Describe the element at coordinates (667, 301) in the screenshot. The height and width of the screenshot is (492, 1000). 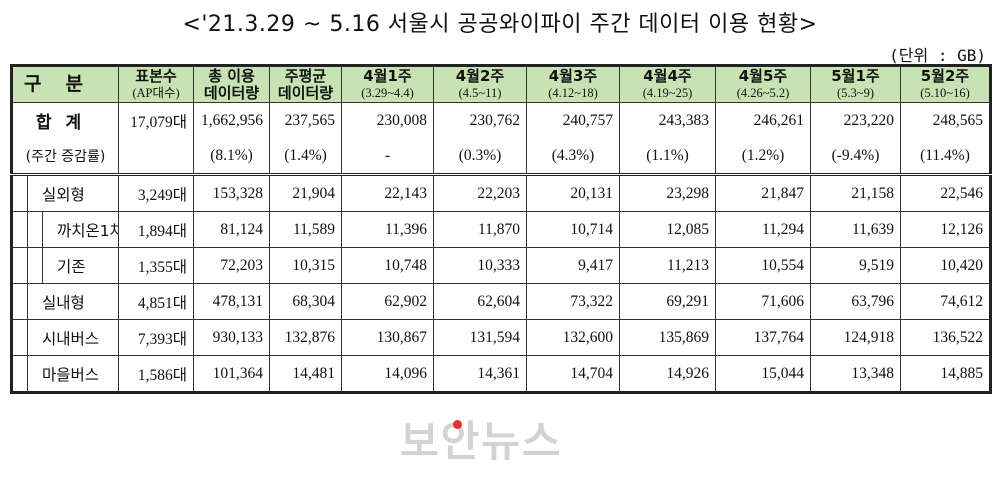
I see `table-cell: 69,291` at that location.